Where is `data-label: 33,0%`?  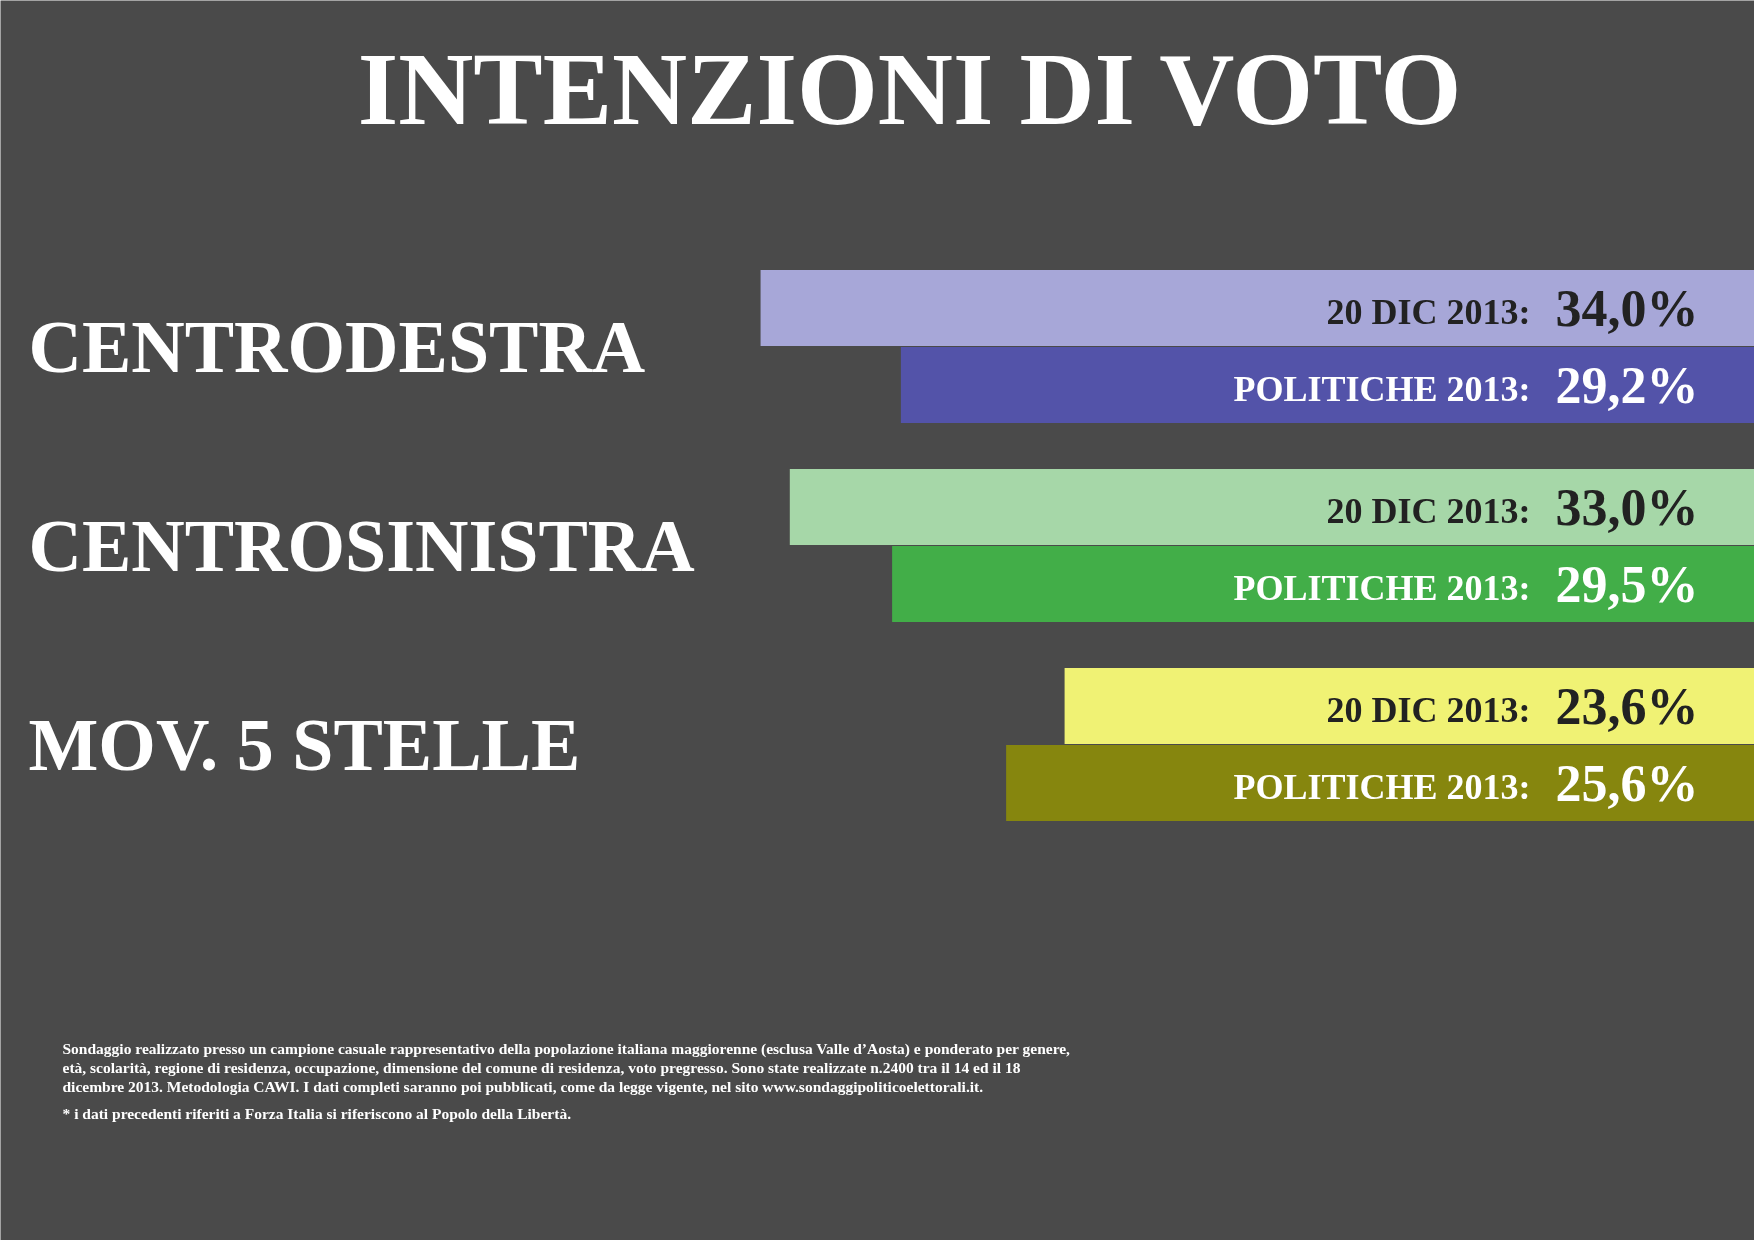
data-label: 33,0% is located at coordinates (1627, 507).